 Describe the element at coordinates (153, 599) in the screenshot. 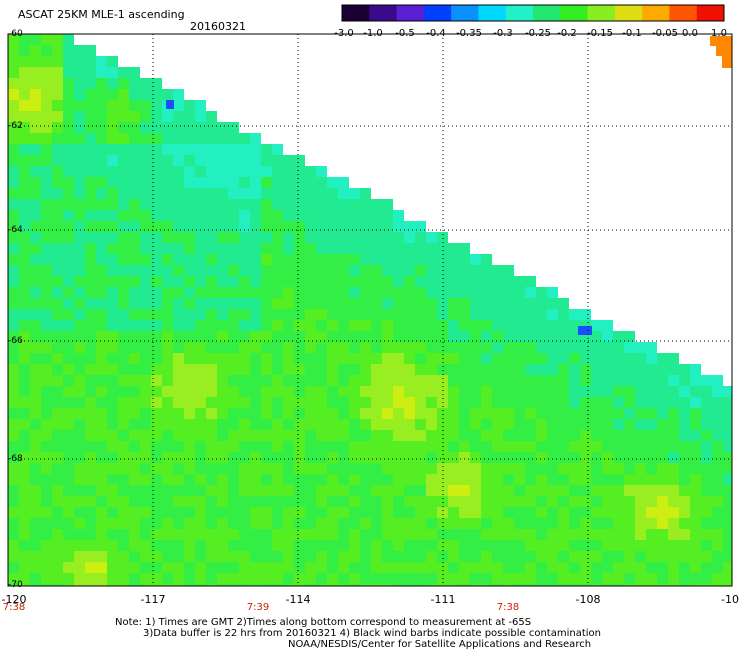

I see `longitude-label: -117` at that location.